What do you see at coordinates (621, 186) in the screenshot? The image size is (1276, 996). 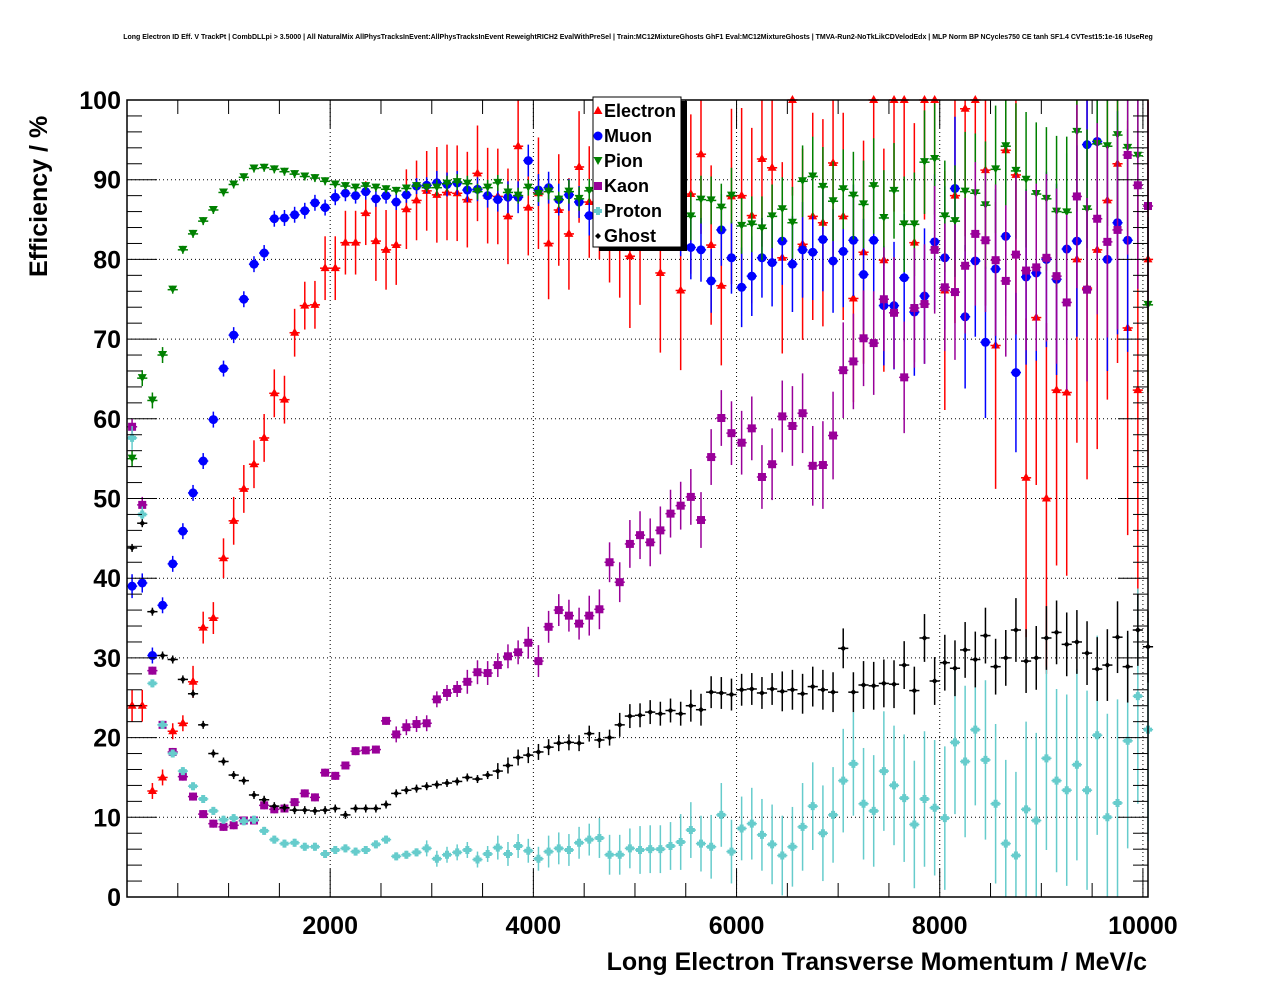 I see `legend-item-kaon: Kaon` at bounding box center [621, 186].